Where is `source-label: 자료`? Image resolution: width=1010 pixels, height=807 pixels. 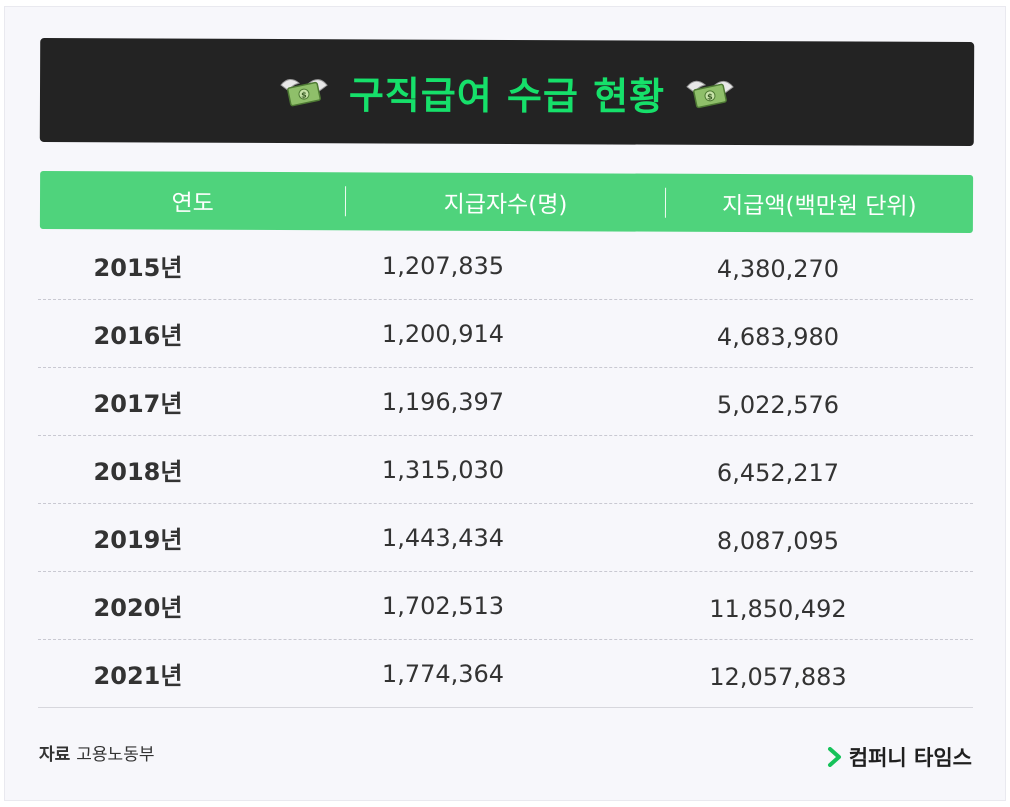 source-label: 자료 is located at coordinates (55, 755).